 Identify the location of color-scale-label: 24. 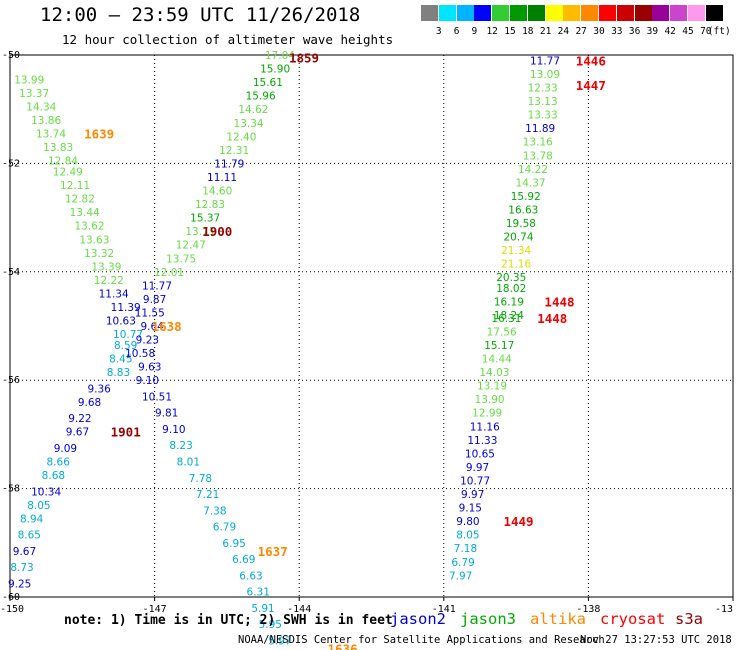
(563, 31).